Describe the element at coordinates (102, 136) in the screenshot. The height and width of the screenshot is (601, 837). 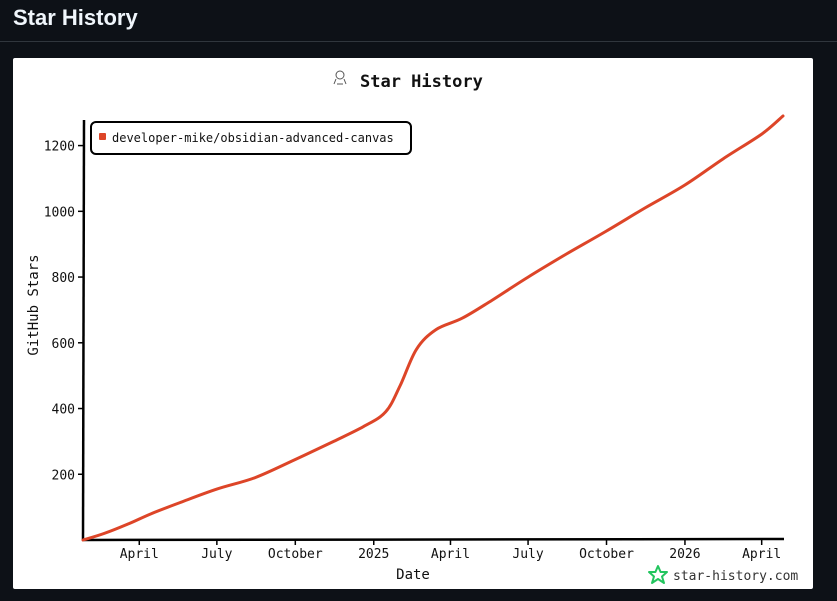
I see `legend-swatch` at that location.